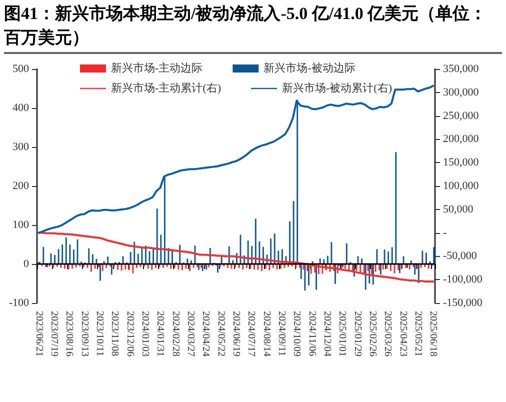 The width and height of the screenshot is (506, 402). Describe the element at coordinates (251, 334) in the screenshot. I see `x-tick-label: 2024/07/17` at that location.